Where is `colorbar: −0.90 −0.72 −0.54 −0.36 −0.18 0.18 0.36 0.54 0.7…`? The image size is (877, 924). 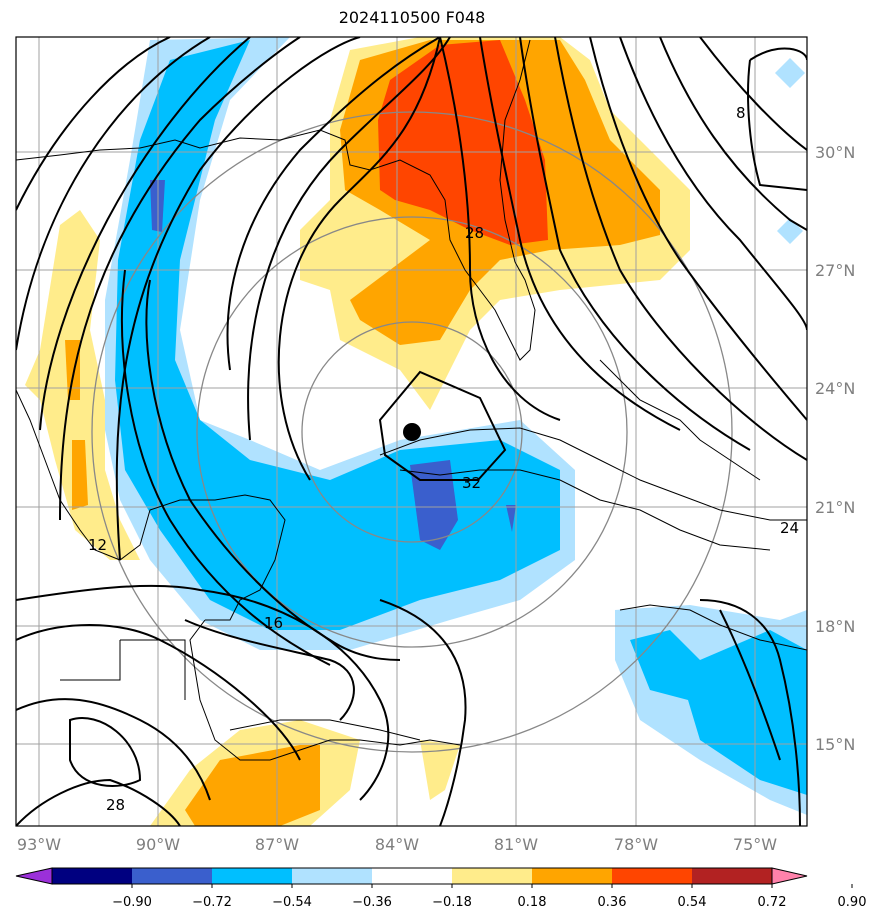
colorbar: −0.90 −0.72 −0.54 −0.36 −0.18 0.18 0.36 0.54 0.7… is located at coordinates (441, 888).